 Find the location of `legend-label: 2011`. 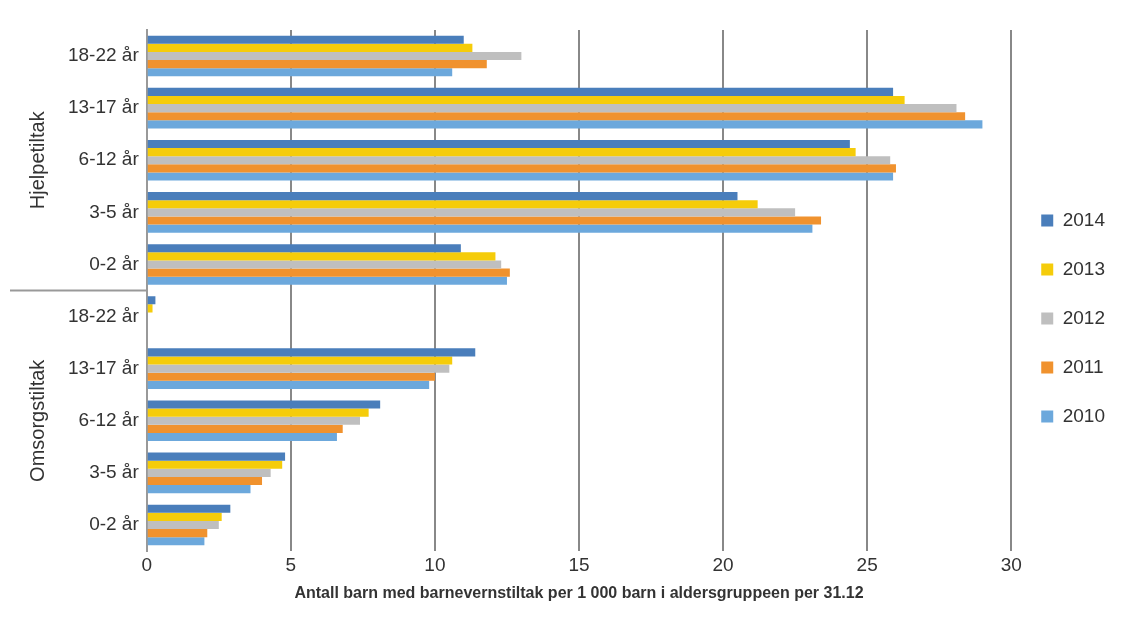

legend-label: 2011 is located at coordinates (1083, 366).